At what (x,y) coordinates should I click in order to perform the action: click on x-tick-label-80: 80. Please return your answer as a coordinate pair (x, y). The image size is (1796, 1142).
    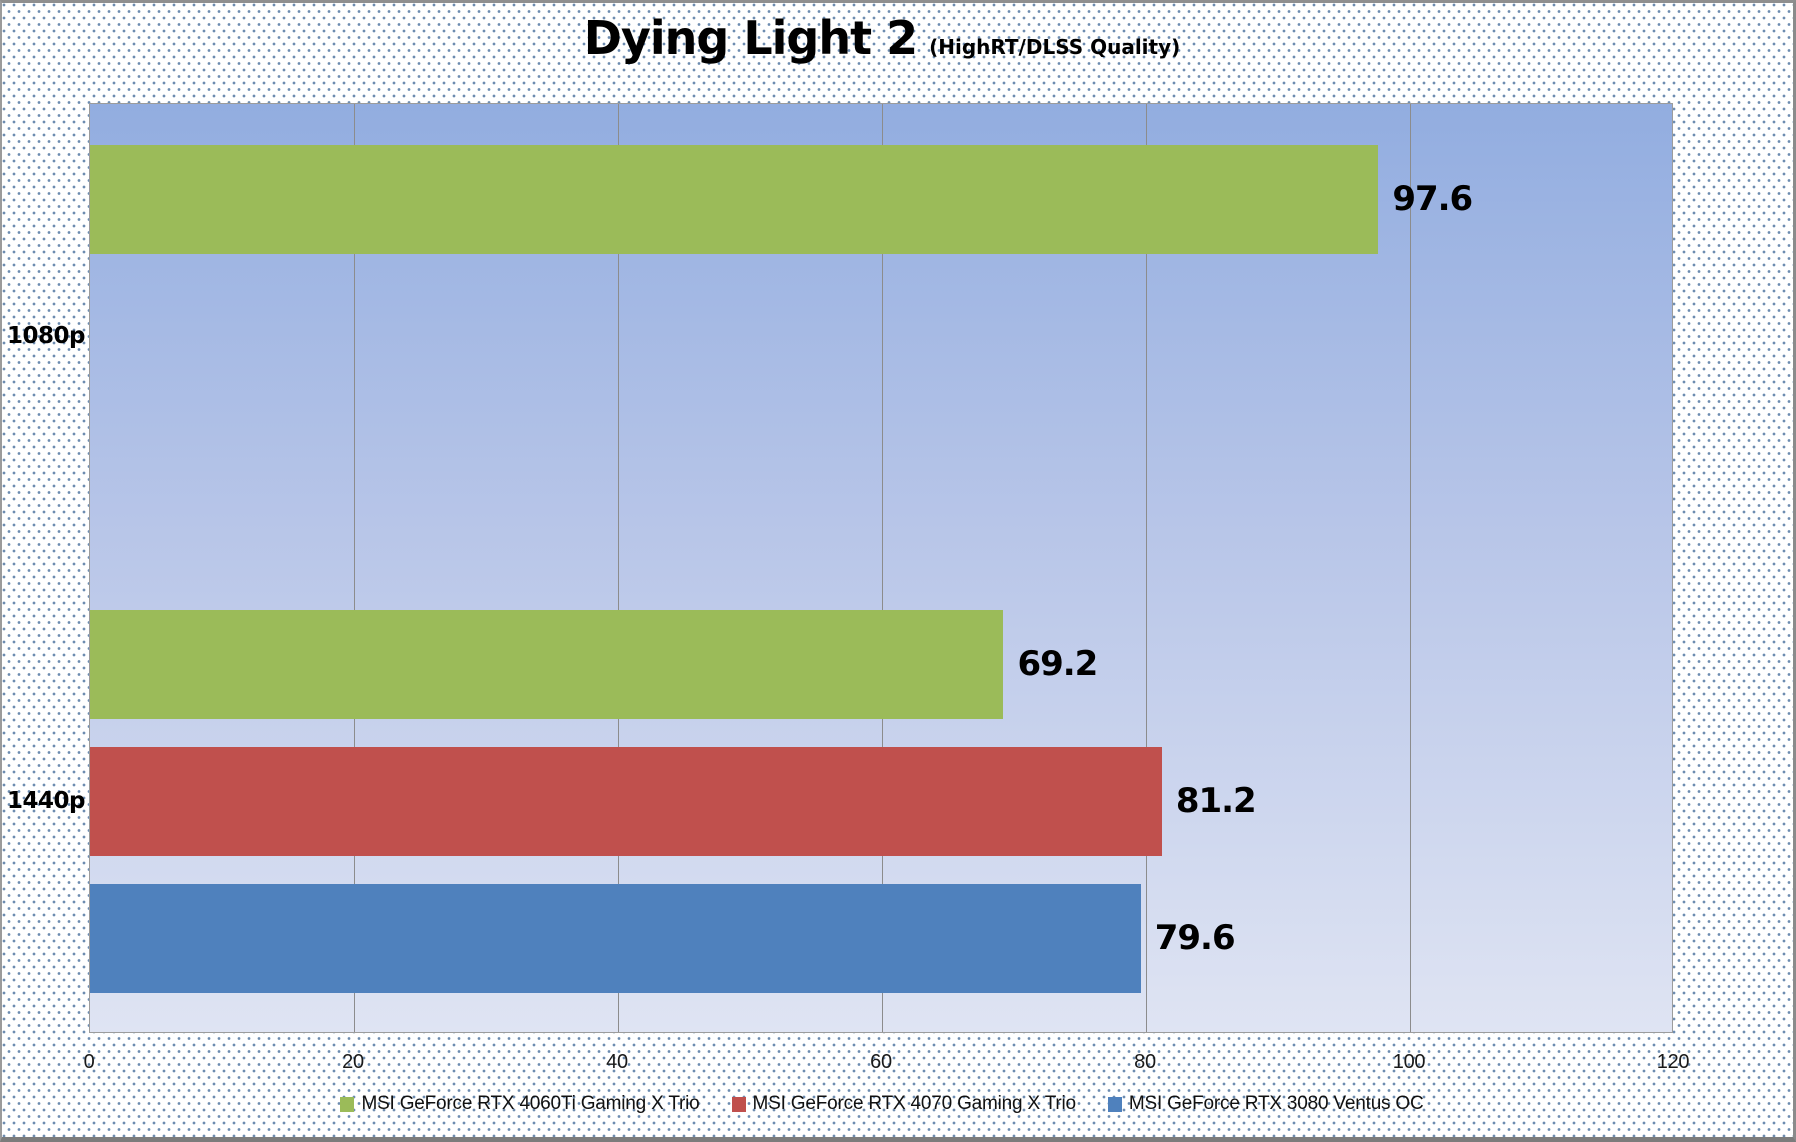
    Looking at the image, I should click on (1145, 1062).